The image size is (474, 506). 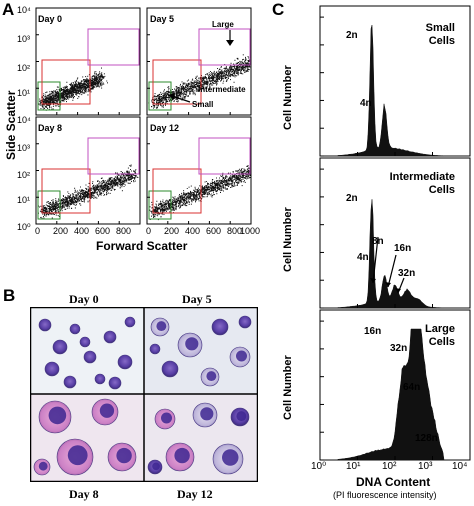 What do you see at coordinates (412, 387) in the screenshot?
I see `peak-large-64n: 64n` at bounding box center [412, 387].